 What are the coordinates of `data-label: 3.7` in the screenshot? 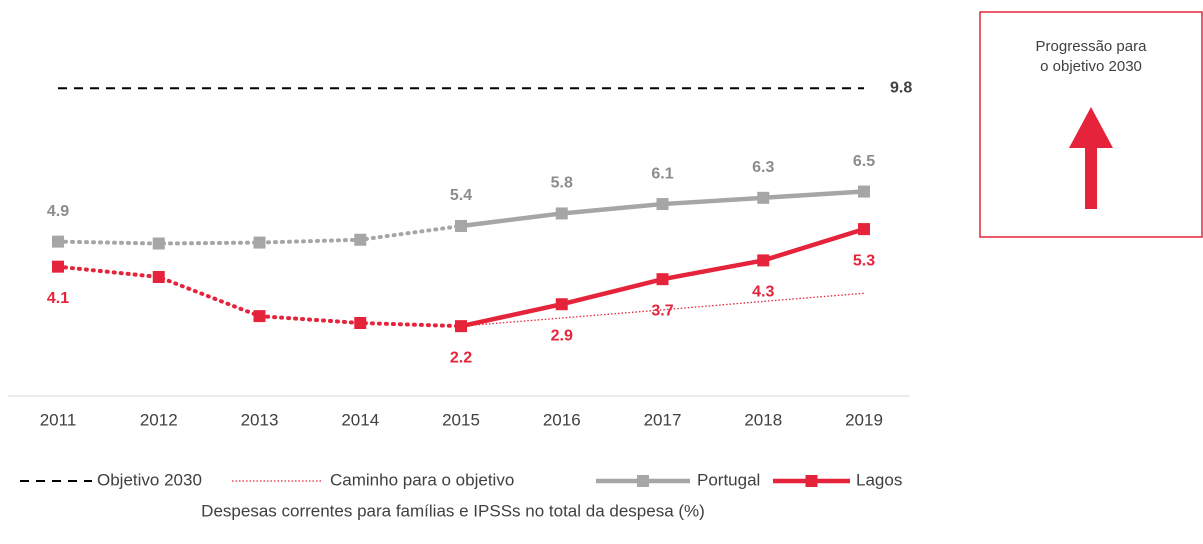 It's located at (662, 310).